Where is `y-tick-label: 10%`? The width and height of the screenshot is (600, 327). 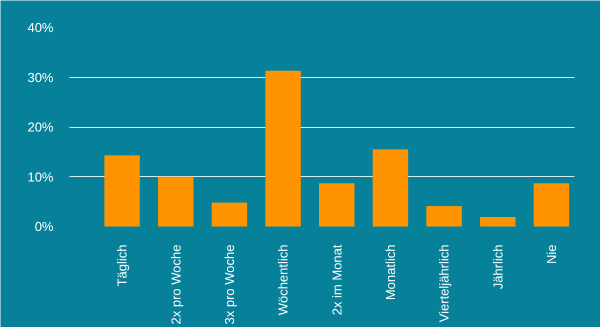 y-tick-label: 10% is located at coordinates (40, 176).